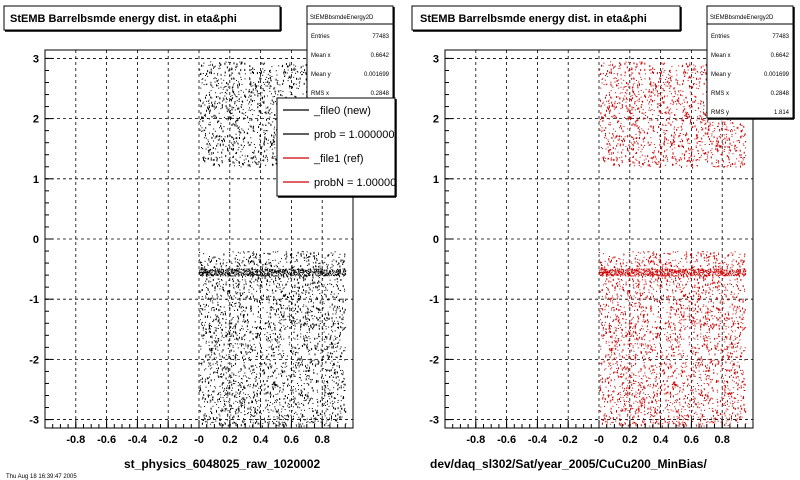  I want to click on left-legend-box, so click(336, 147).